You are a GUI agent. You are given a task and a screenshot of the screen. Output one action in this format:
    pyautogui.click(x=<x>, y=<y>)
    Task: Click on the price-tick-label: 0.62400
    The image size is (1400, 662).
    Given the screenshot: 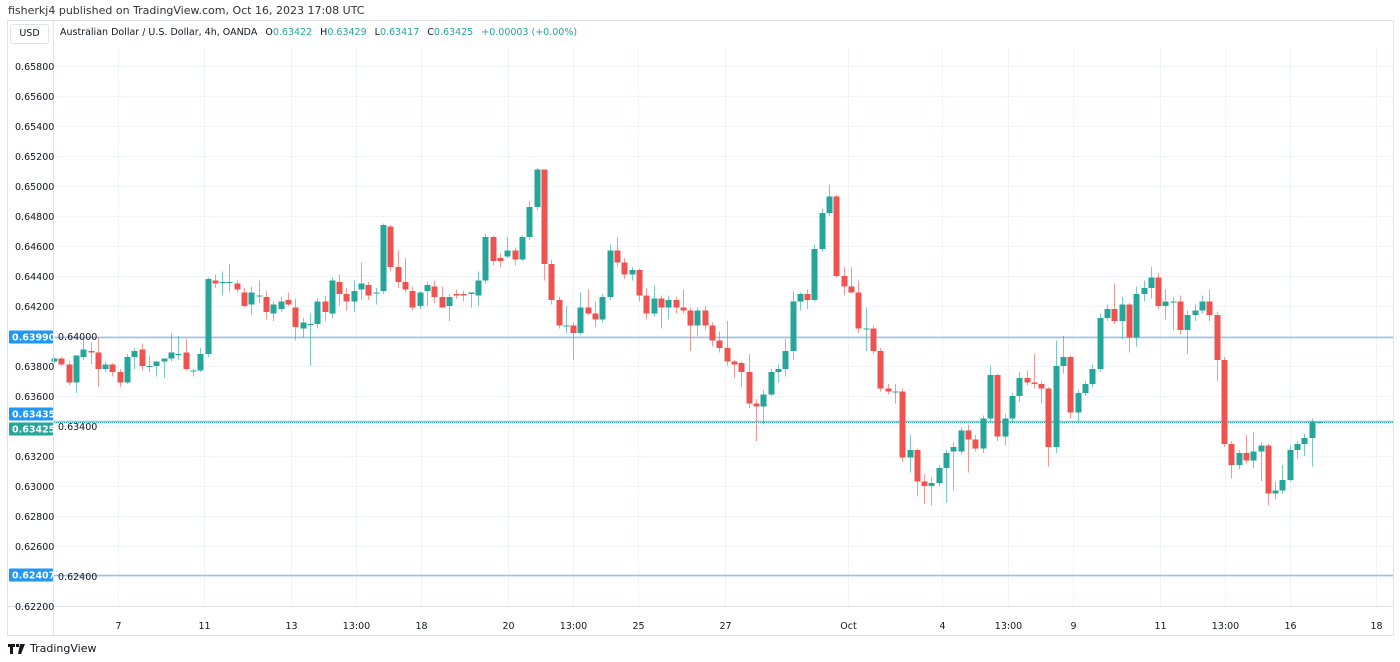 What is the action you would take?
    pyautogui.click(x=77, y=577)
    